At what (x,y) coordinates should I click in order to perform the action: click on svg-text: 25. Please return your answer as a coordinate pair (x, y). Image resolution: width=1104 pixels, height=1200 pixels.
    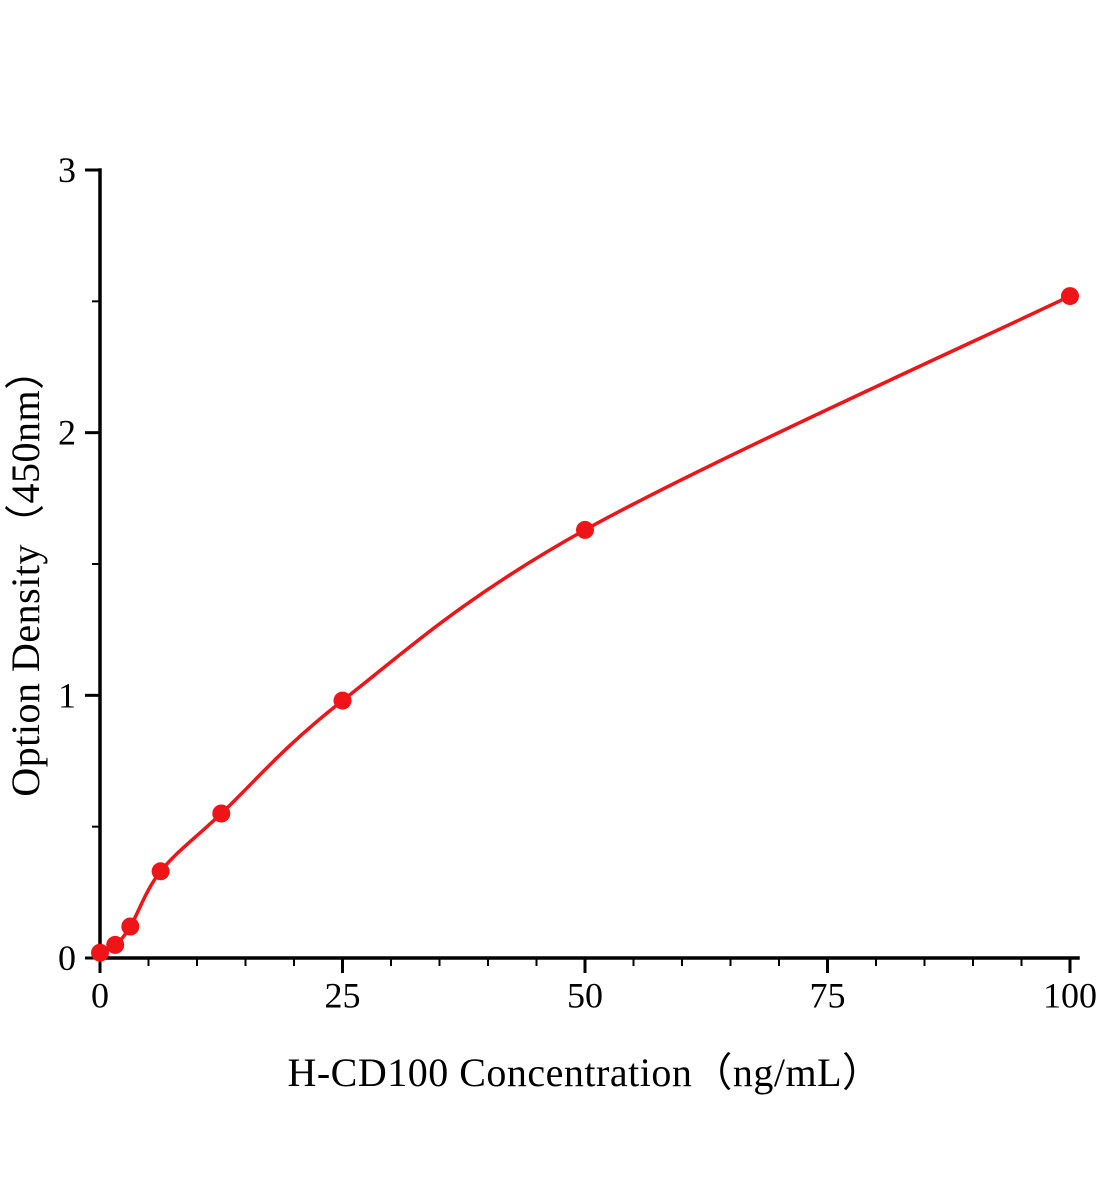
    Looking at the image, I should click on (343, 996).